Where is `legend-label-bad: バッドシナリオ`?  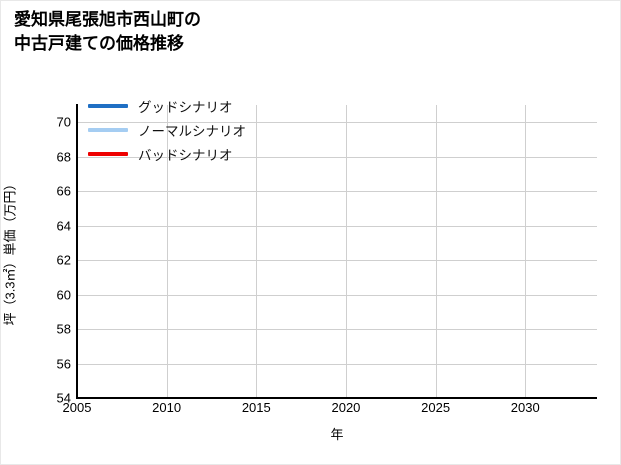
legend-label-bad: バッドシナリオ is located at coordinates (185, 155).